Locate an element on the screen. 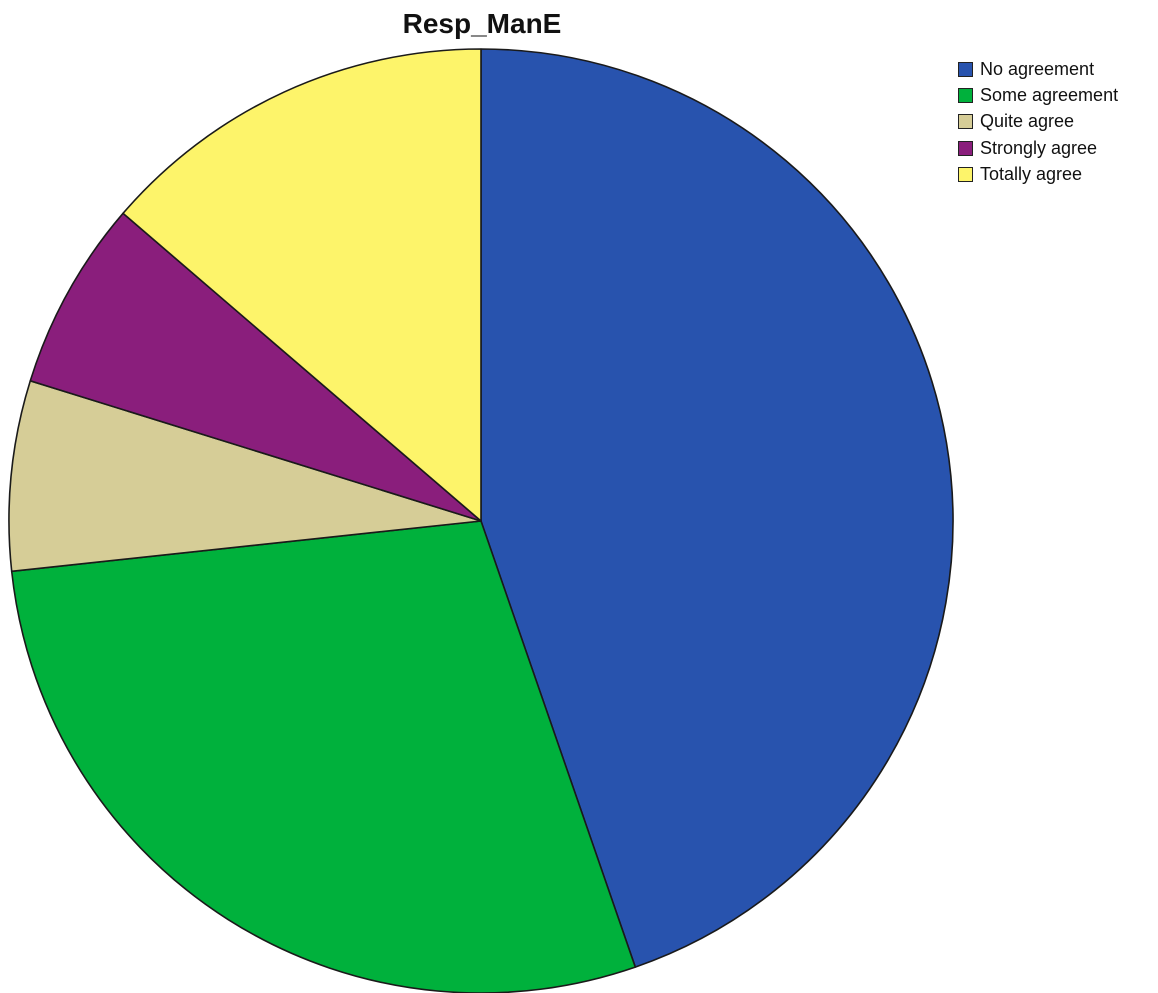  legend-label: Quite agree is located at coordinates (1027, 121).